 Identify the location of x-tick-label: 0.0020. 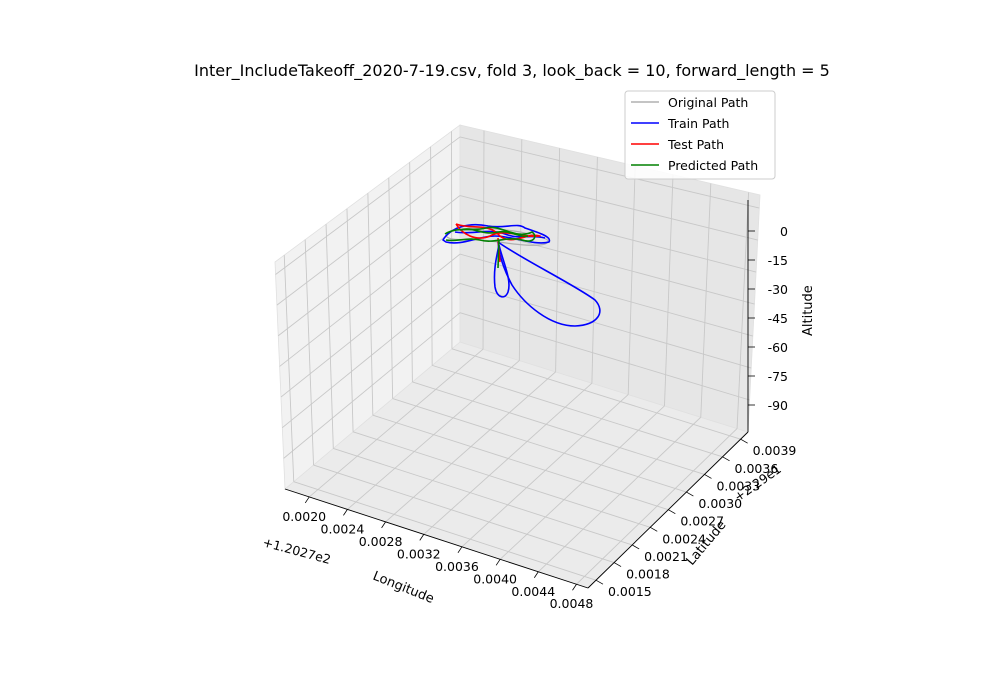
(304, 516).